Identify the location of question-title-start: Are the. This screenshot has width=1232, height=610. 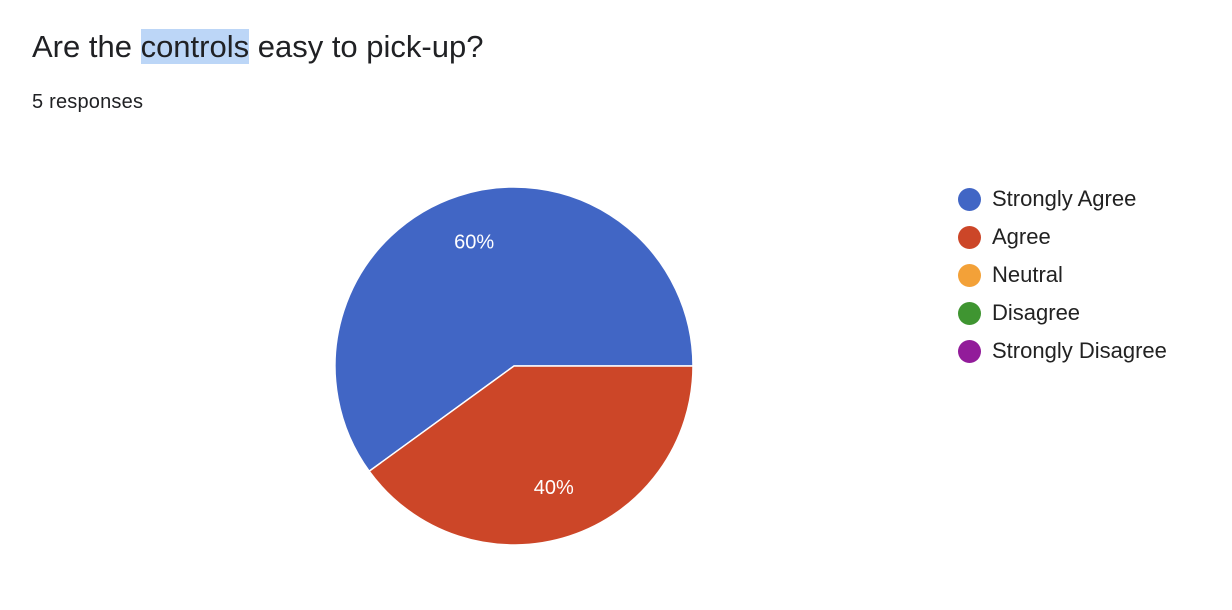
(86, 46).